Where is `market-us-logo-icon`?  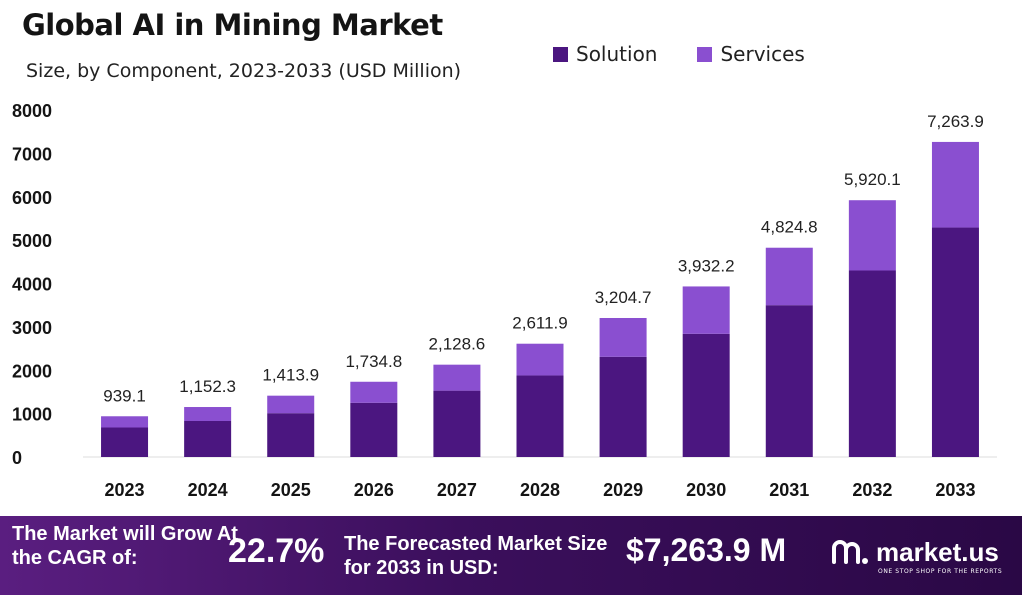 market-us-logo-icon is located at coordinates (850, 552).